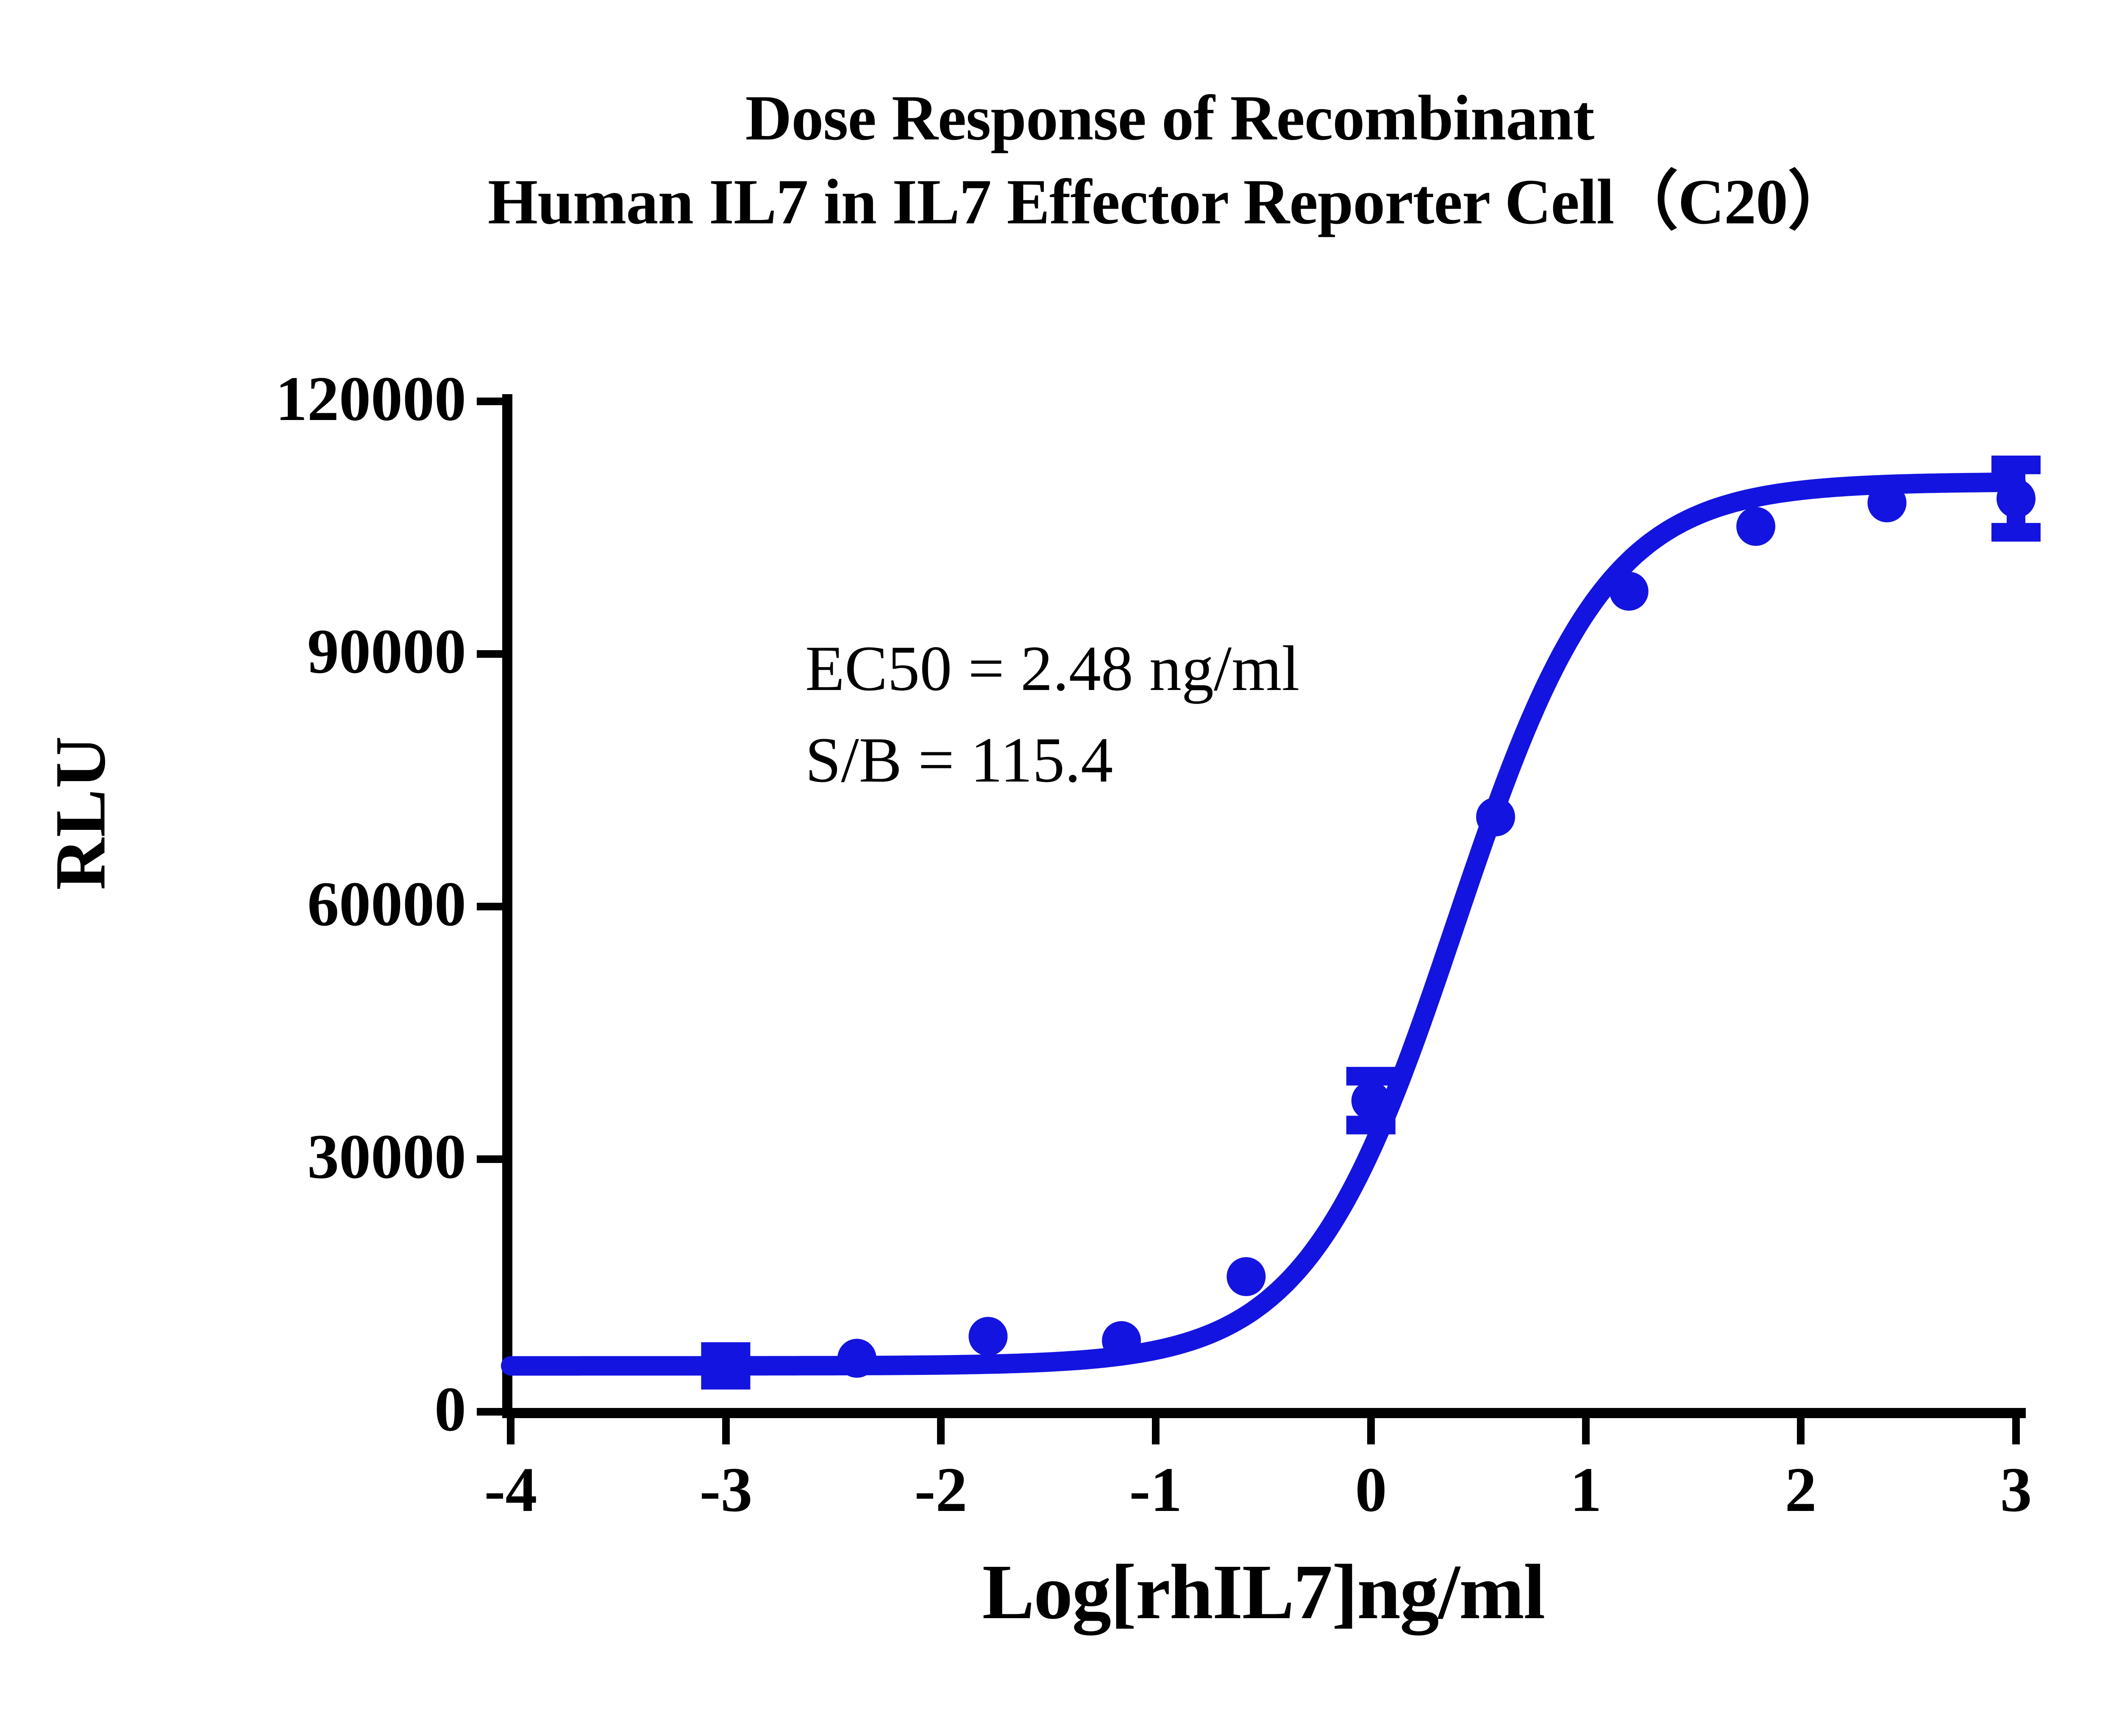 The height and width of the screenshot is (1736, 2119). What do you see at coordinates (2016, 1490) in the screenshot?
I see `x-tick-label-3: 3` at bounding box center [2016, 1490].